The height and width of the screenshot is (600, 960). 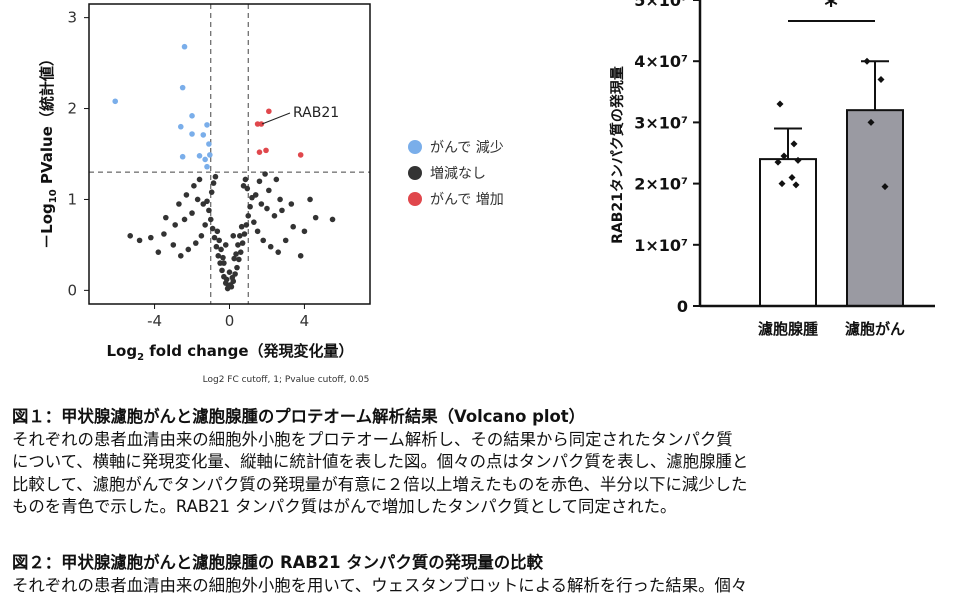 I want to click on volcano-footnote: Log2 FC cutoff, 1; Pvalue cutoff, 0.05, so click(x=286, y=380).